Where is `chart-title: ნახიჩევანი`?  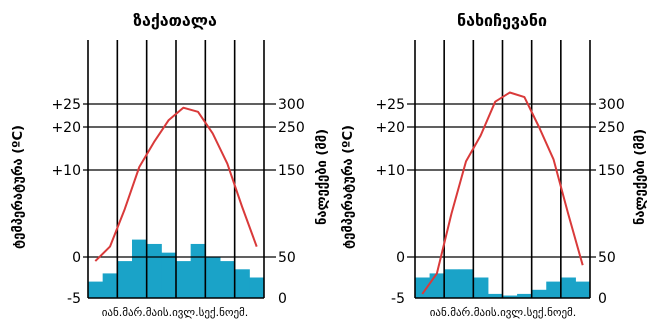 chart-title: ნახიჩევანი is located at coordinates (502, 20).